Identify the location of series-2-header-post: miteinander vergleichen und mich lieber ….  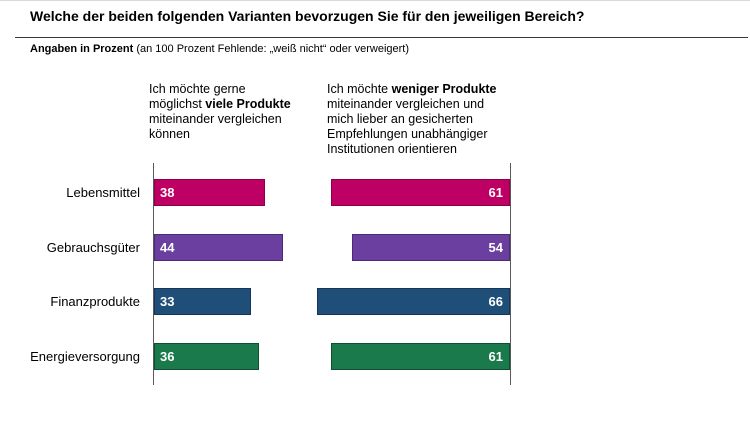
(407, 126).